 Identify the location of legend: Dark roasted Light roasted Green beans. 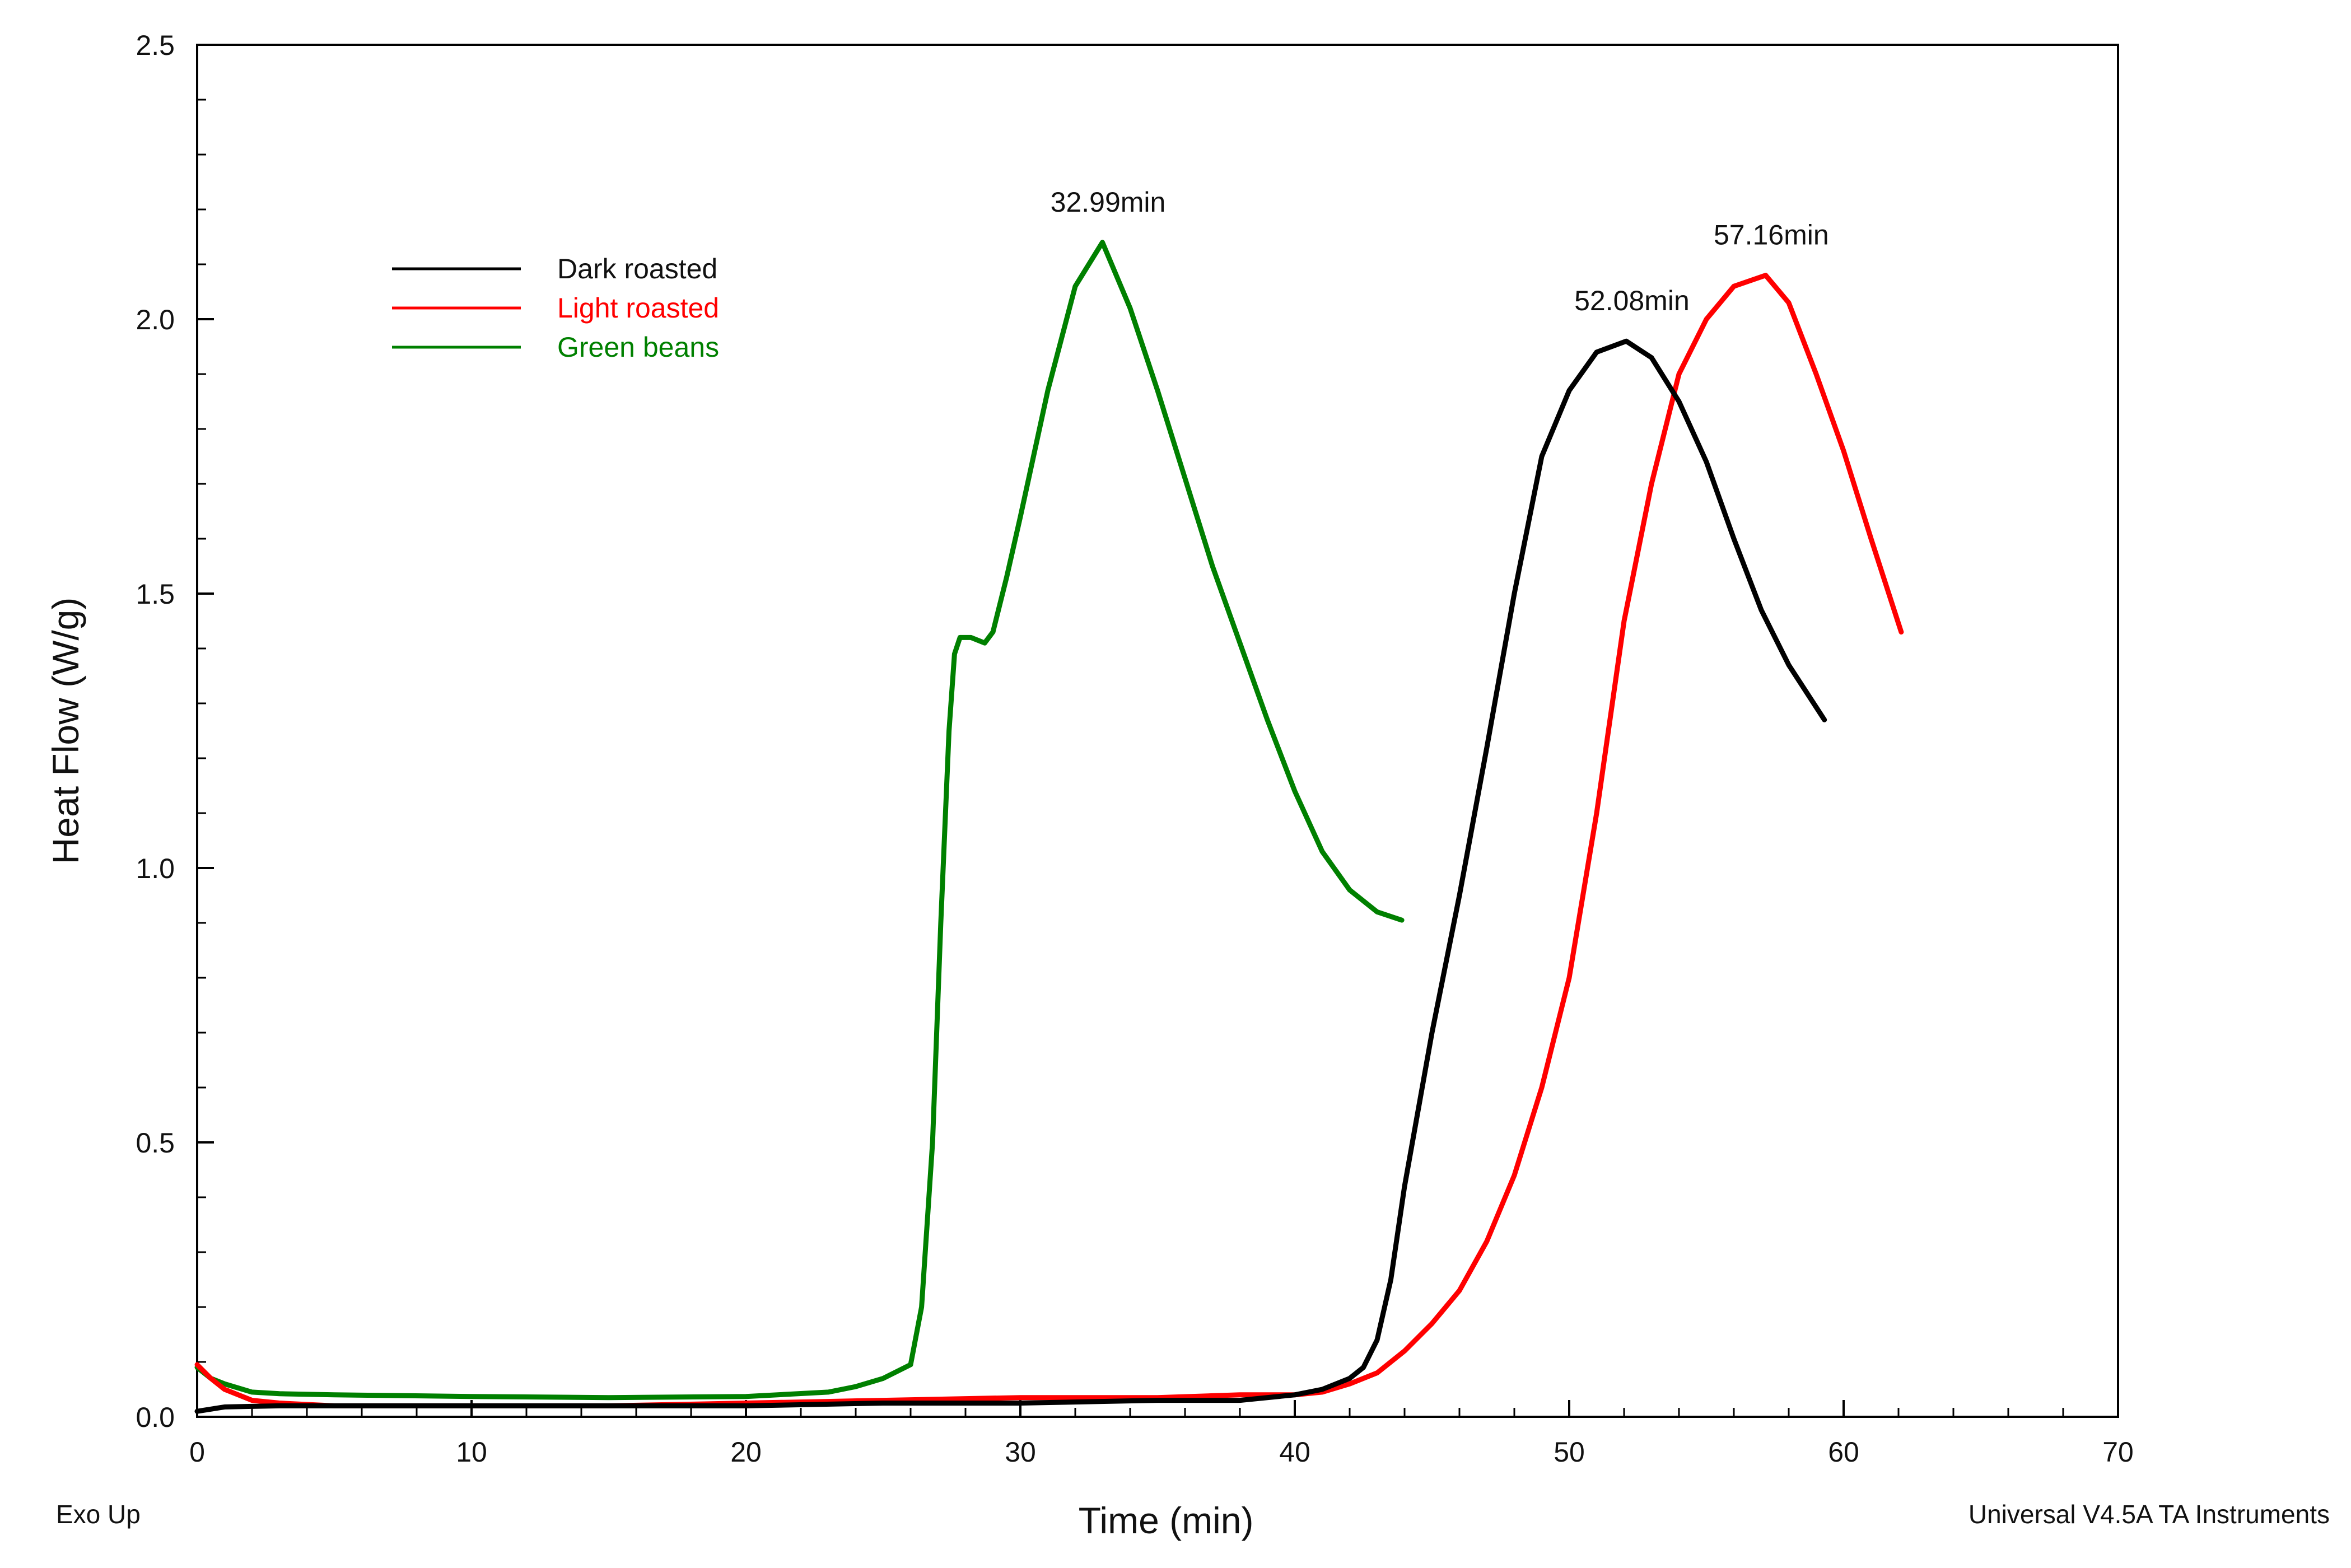
(555, 308).